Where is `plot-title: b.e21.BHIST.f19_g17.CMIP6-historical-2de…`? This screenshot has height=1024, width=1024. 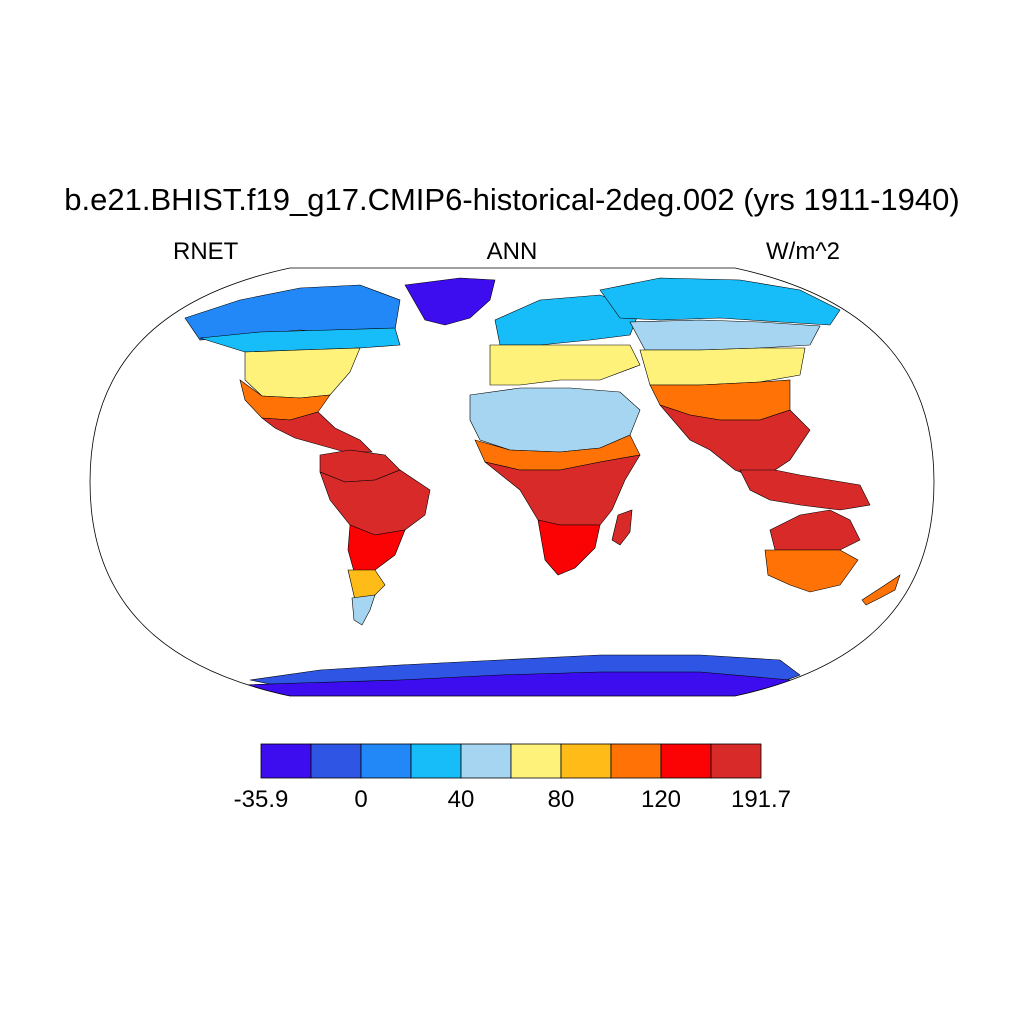 plot-title: b.e21.BHIST.f19_g17.CMIP6-historical-2de… is located at coordinates (512, 199).